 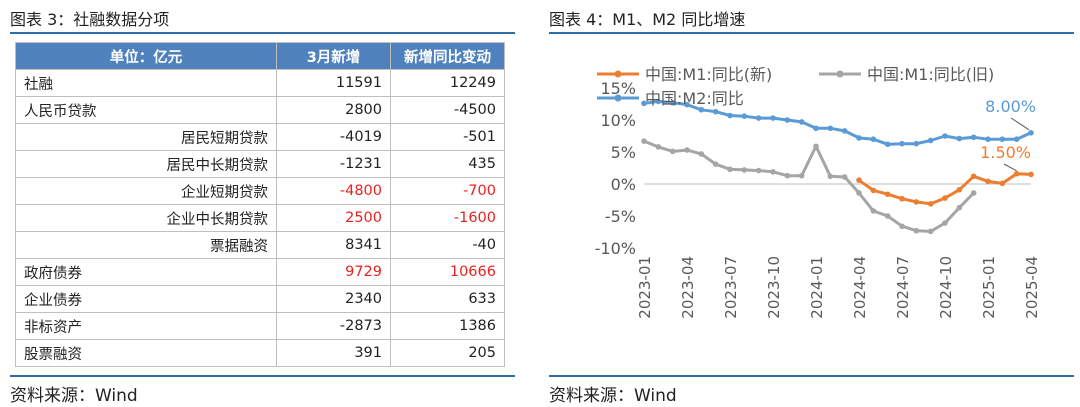 What do you see at coordinates (146, 191) in the screenshot?
I see `row-label: 企业短期贷款` at bounding box center [146, 191].